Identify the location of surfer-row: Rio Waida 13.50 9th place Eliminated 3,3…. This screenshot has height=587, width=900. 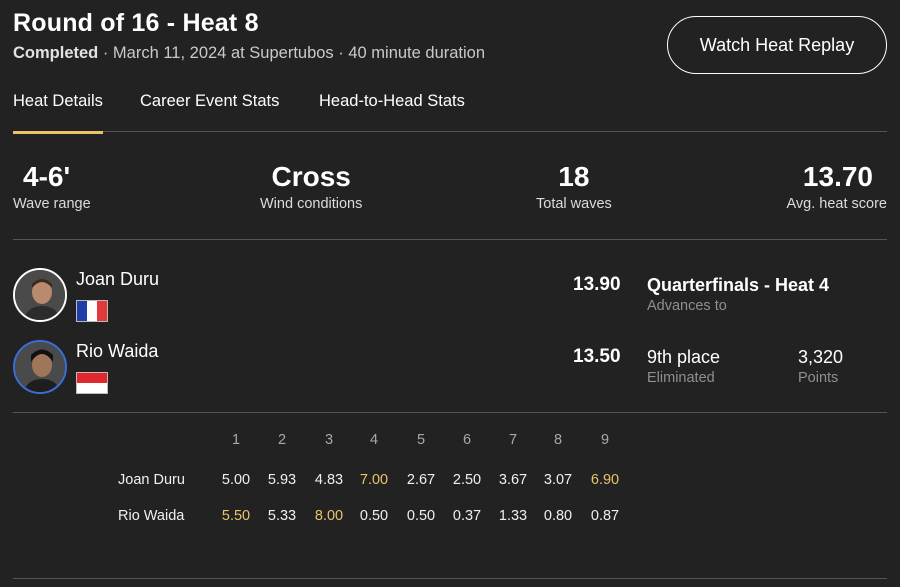
(450, 370).